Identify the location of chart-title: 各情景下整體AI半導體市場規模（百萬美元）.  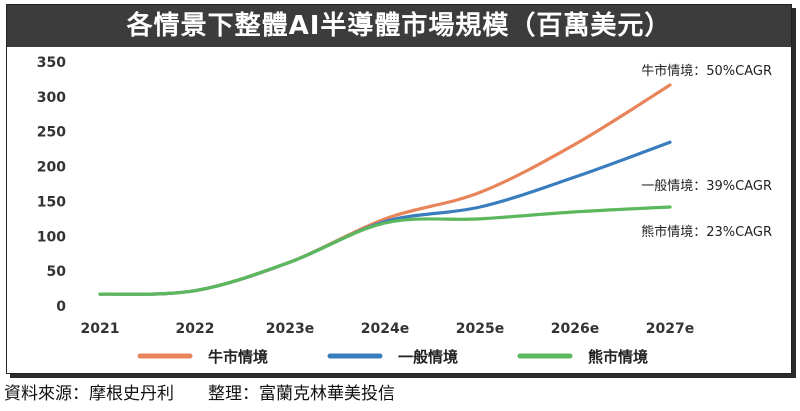
(399, 26).